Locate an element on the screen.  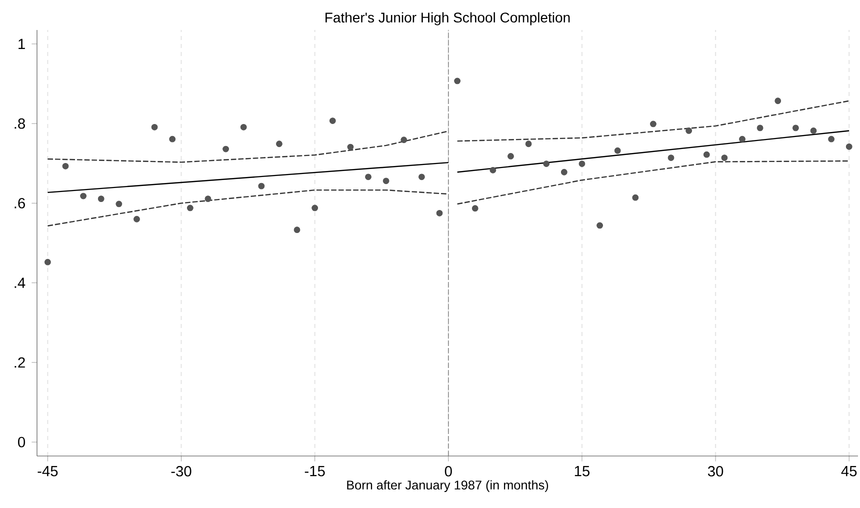
x-tick-label: -15 is located at coordinates (314, 471).